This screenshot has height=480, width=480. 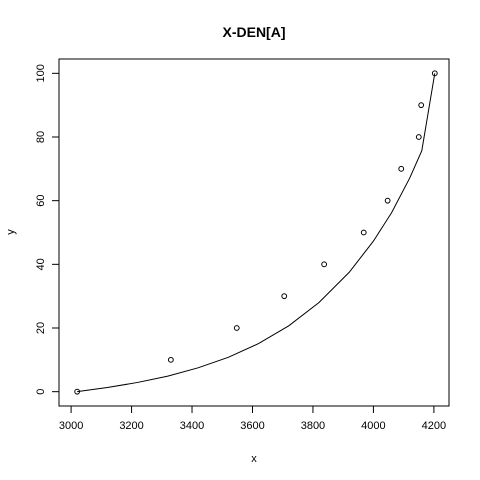 What do you see at coordinates (11, 232) in the screenshot?
I see `y-axis-label: y` at bounding box center [11, 232].